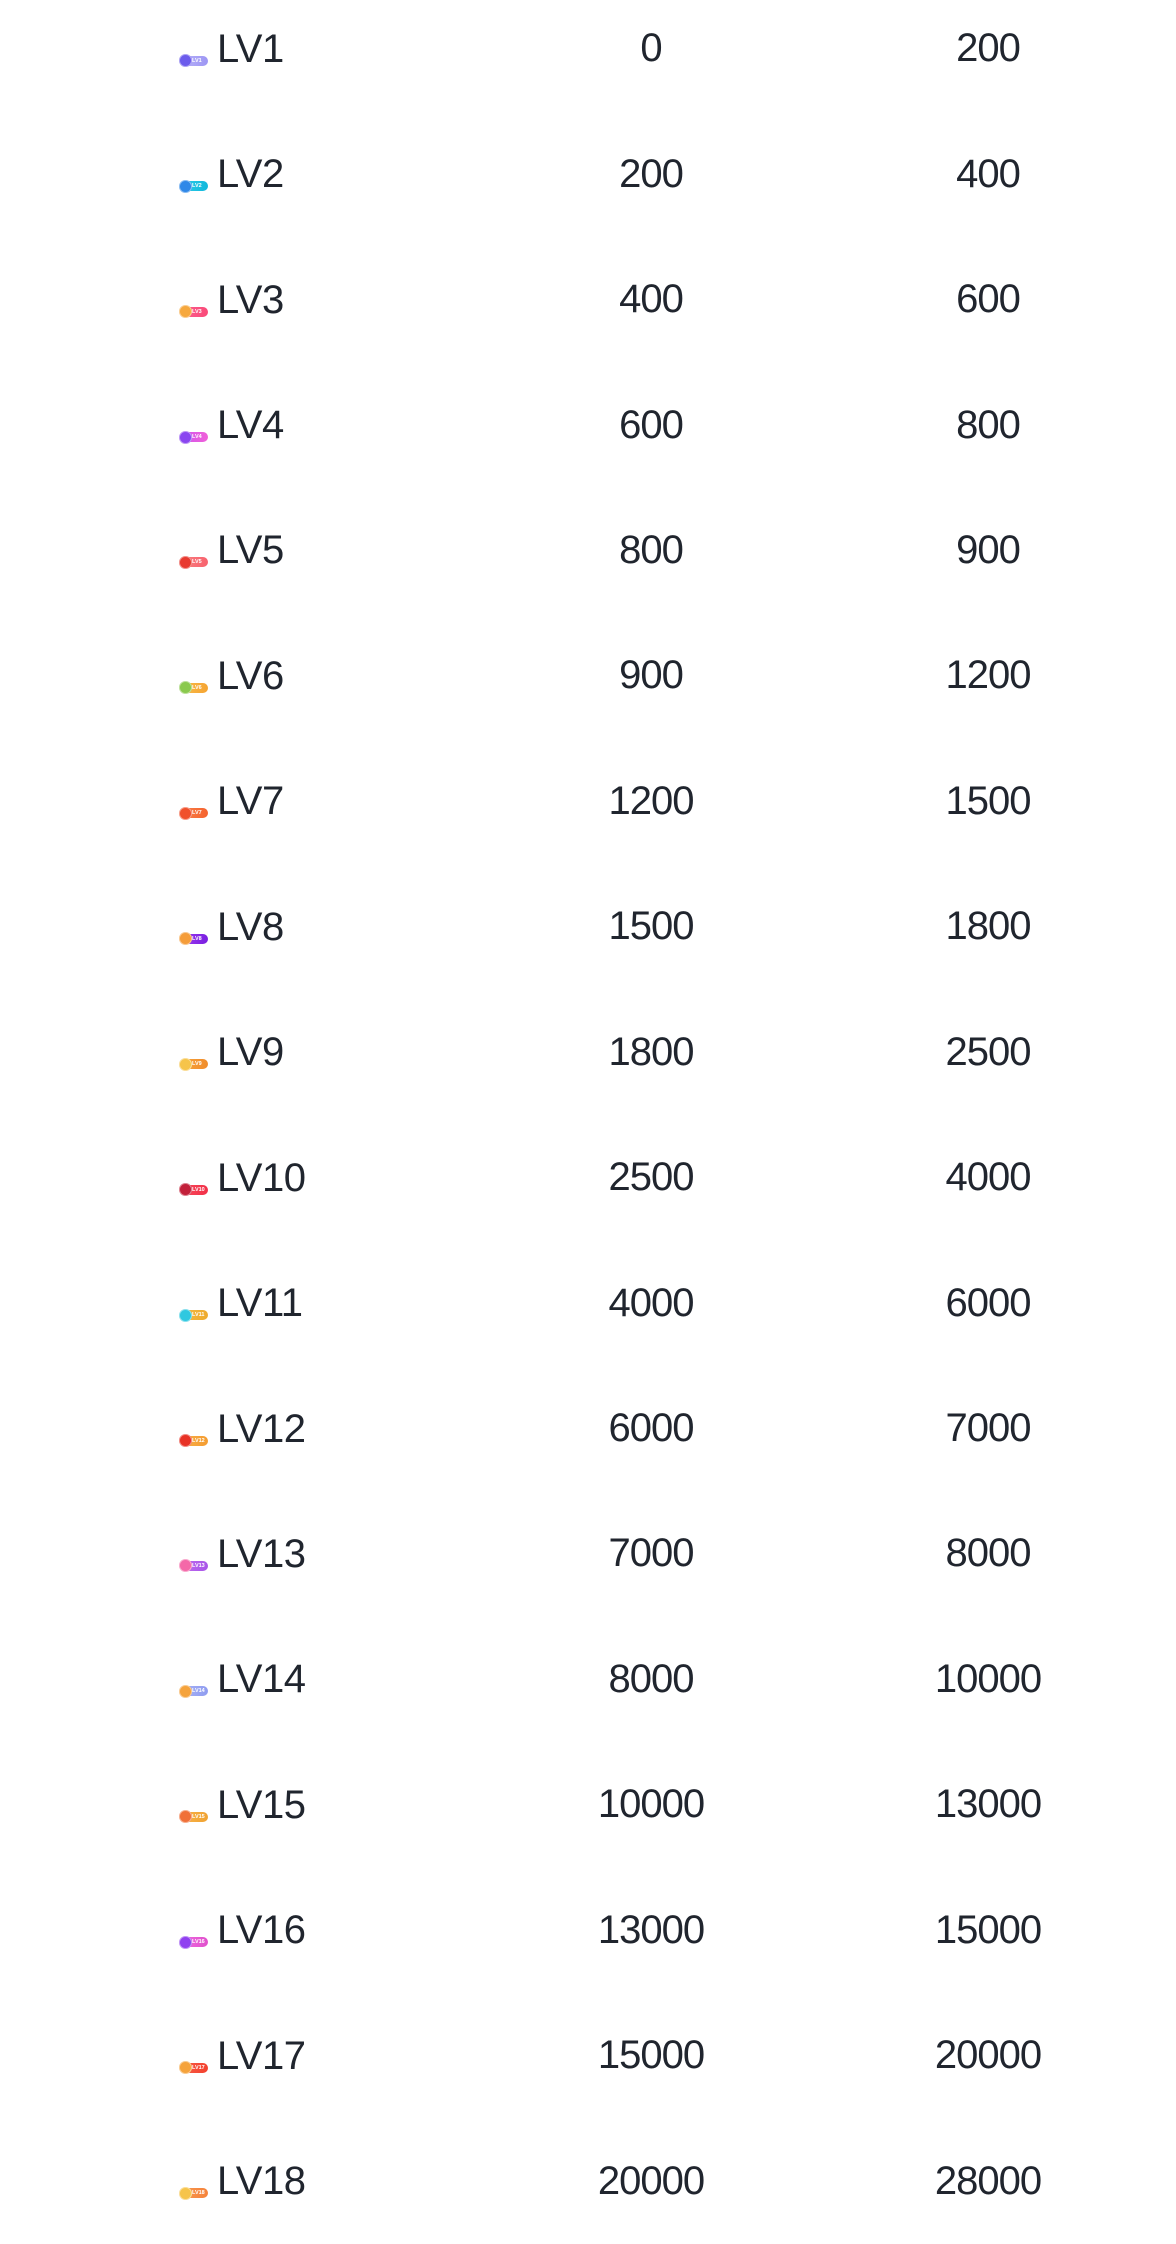  Describe the element at coordinates (651, 1678) in the screenshot. I see `xp-min-value: 8000` at that location.